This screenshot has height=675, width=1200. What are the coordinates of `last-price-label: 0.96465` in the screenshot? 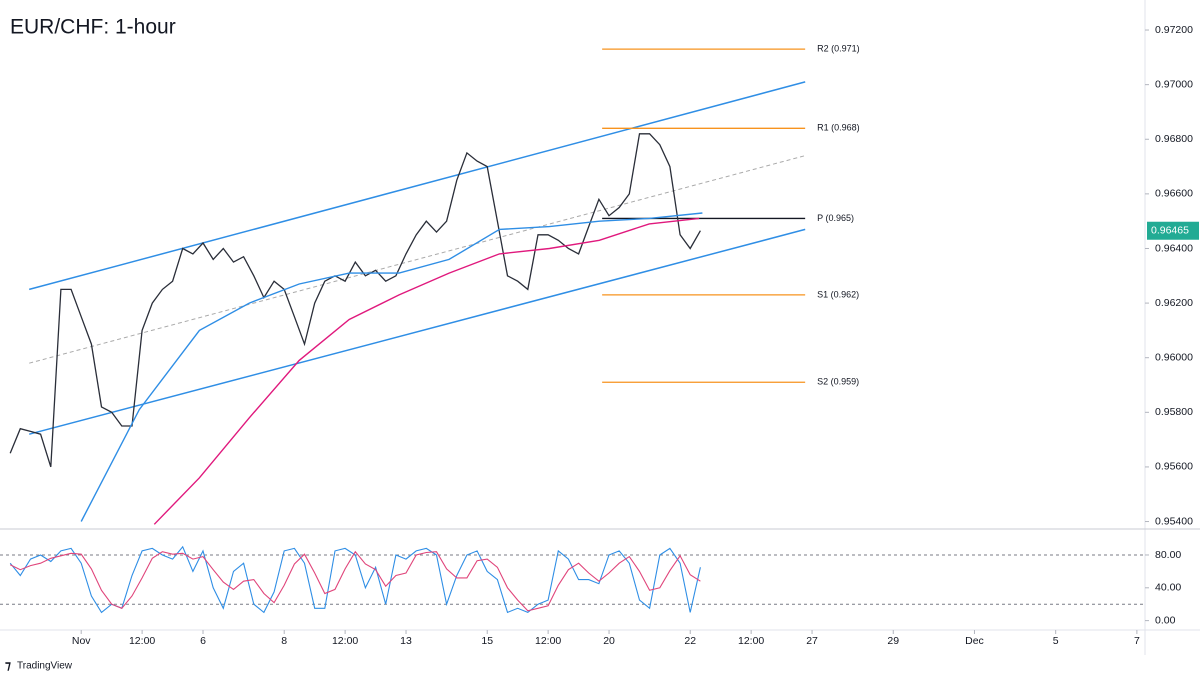 It's located at (1170, 231).